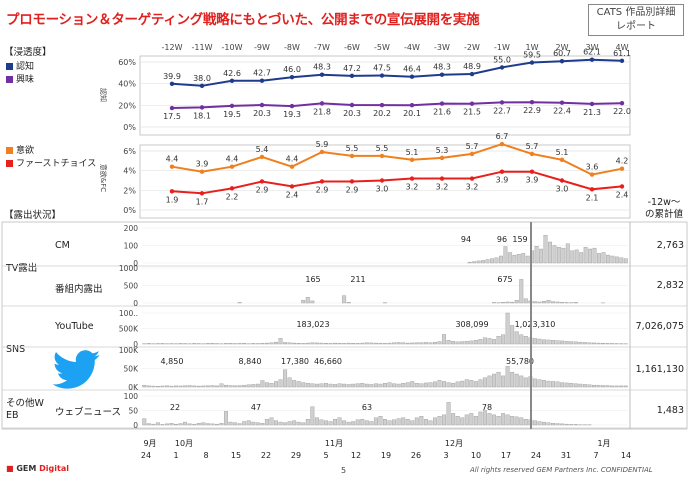  What do you see at coordinates (562, 47) in the screenshot?
I see `week-header: 2W` at bounding box center [562, 47].